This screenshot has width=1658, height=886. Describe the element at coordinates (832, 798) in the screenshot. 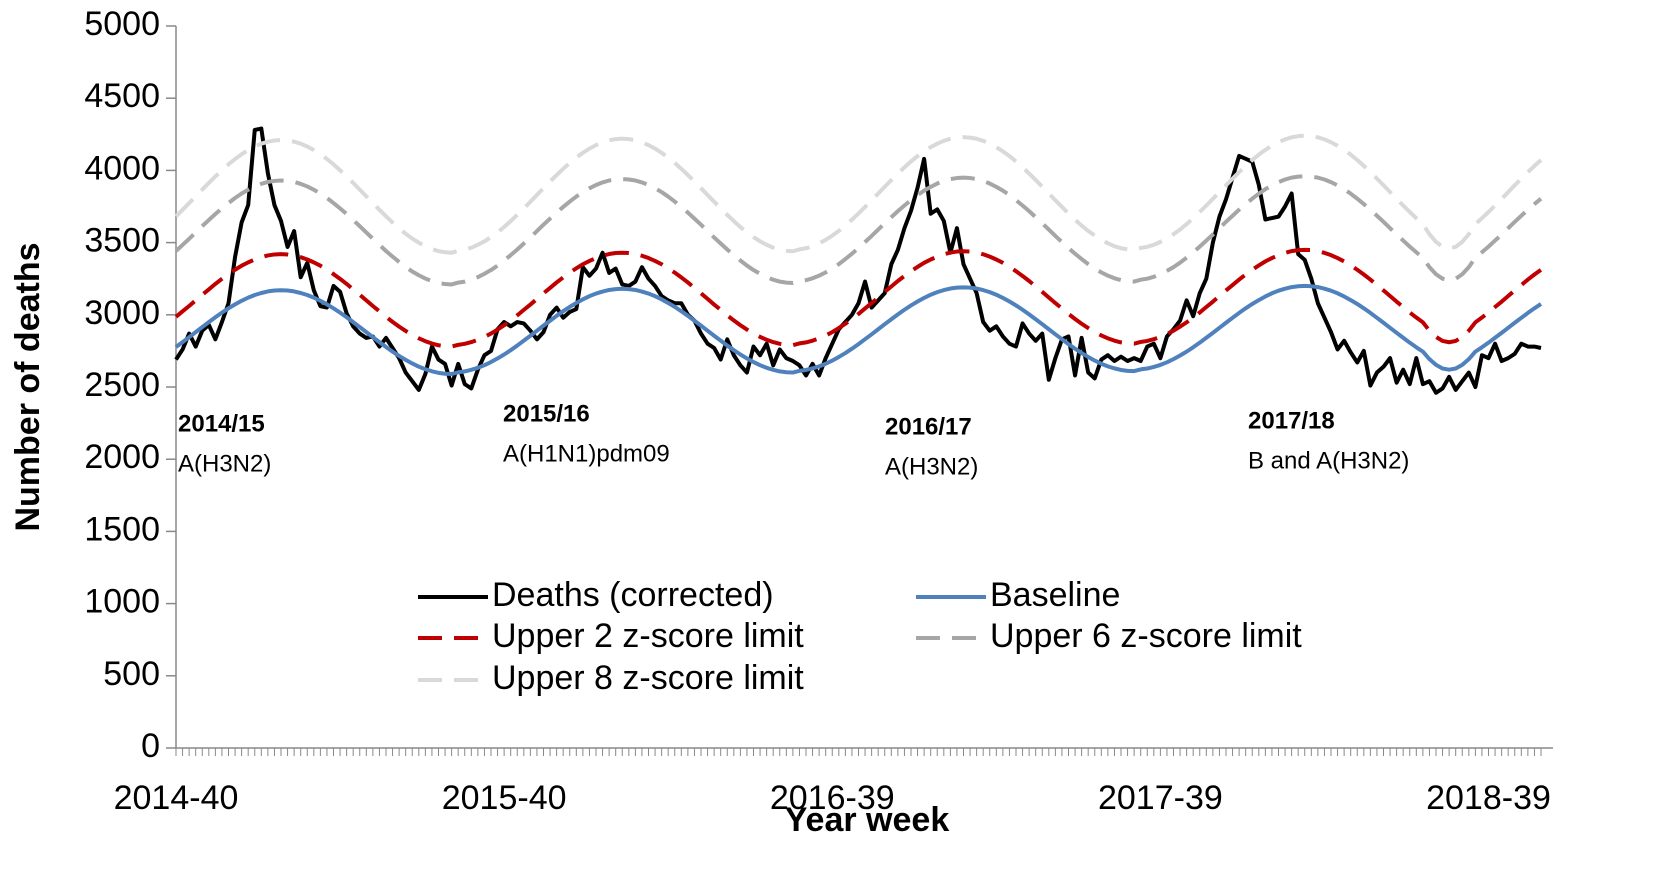

I see `x-tick-label: 2016-39` at that location.